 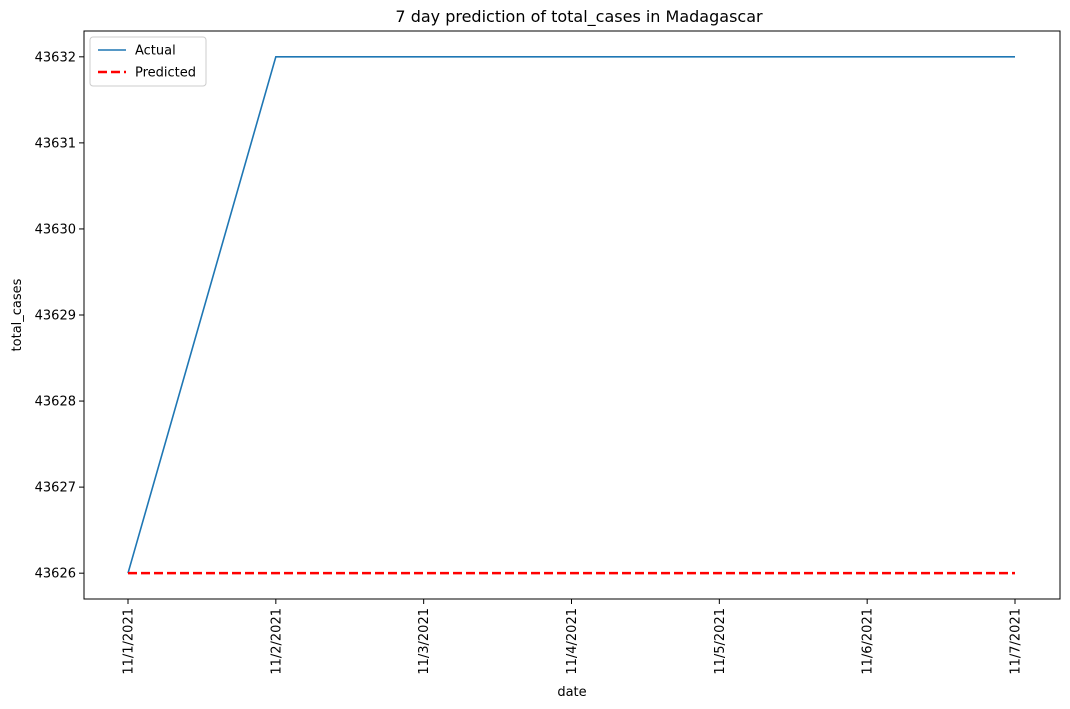 I want to click on legend-label-predicted: Predicted, so click(x=165, y=73).